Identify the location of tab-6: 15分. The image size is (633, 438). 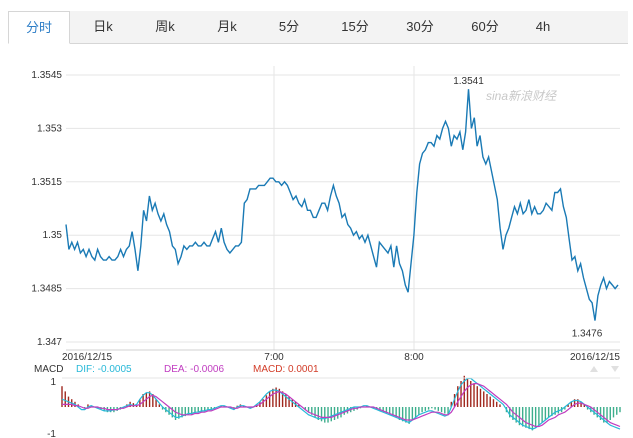
(355, 26).